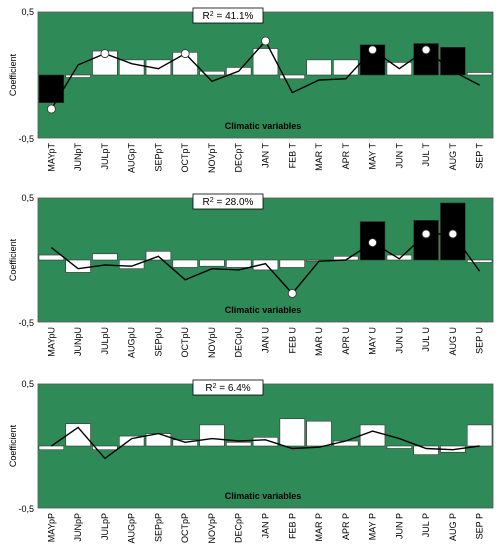  Describe the element at coordinates (131, 67) in the screenshot. I see `bar-augpt` at that location.